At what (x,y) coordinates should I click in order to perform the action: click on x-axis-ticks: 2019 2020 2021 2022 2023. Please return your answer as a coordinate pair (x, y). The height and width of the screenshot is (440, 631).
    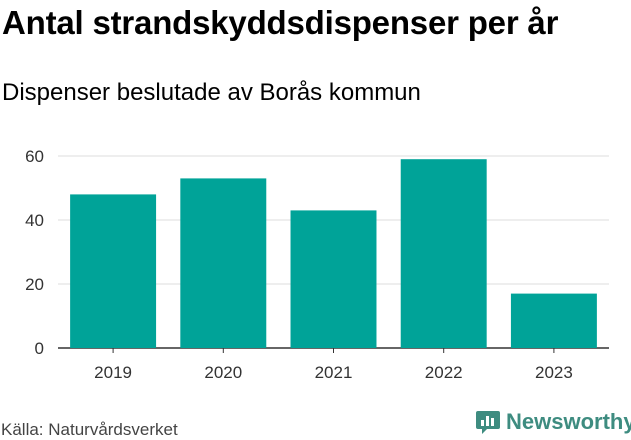
    Looking at the image, I should click on (333, 365).